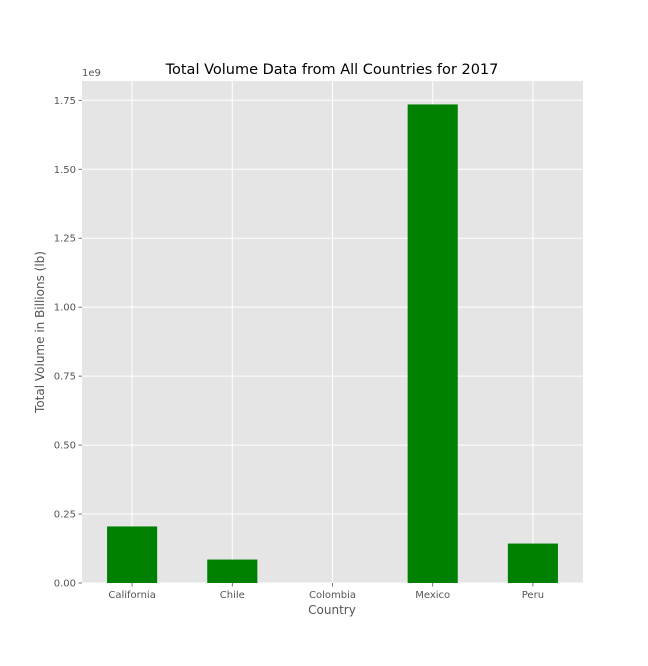  What do you see at coordinates (65, 584) in the screenshot?
I see `y-tick-label: 0.00` at bounding box center [65, 584].